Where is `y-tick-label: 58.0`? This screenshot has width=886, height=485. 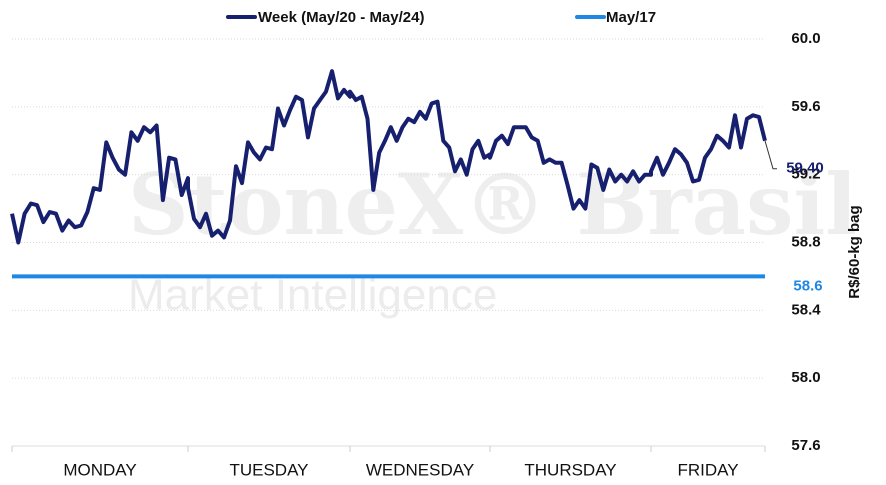
y-tick-label: 58.0 is located at coordinates (805, 377).